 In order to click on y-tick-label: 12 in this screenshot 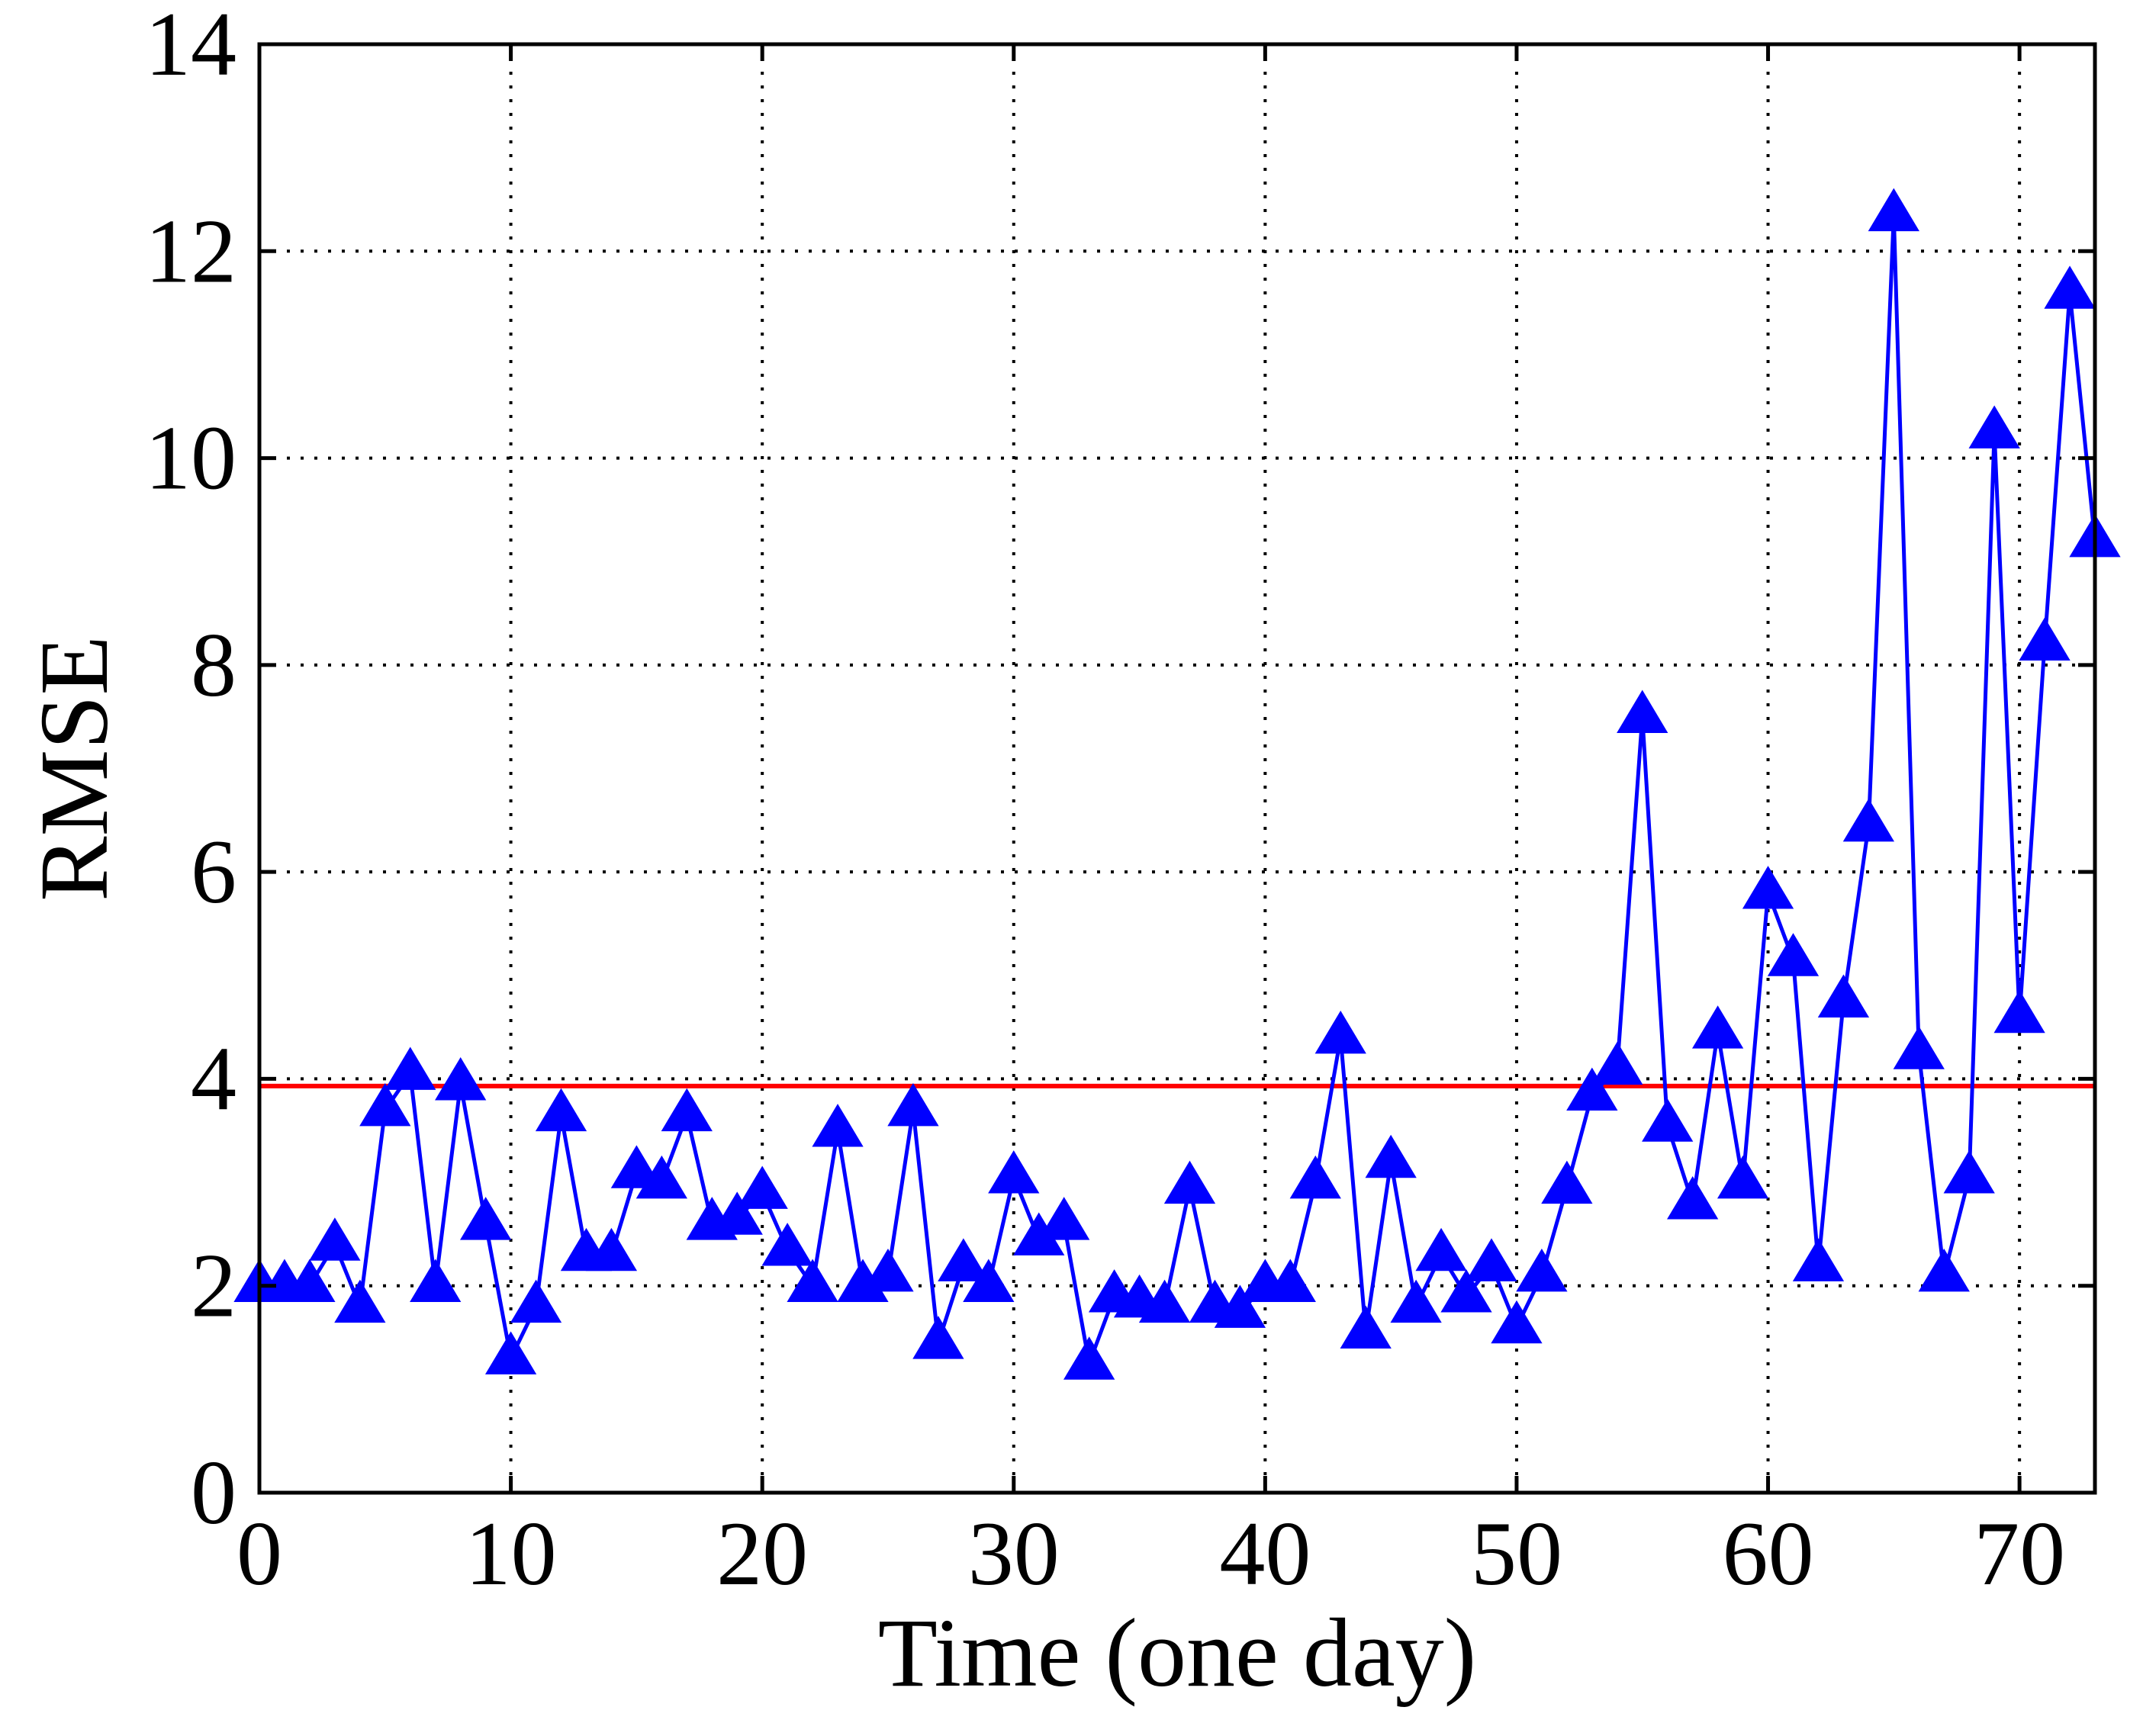, I will do `click(191, 251)`.